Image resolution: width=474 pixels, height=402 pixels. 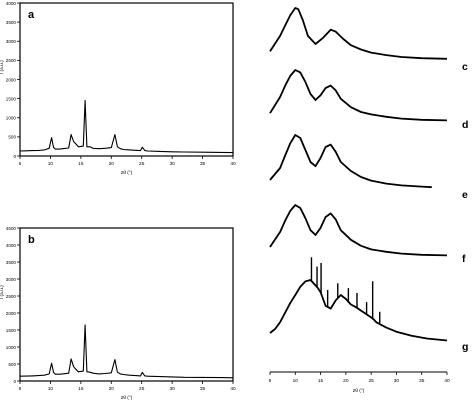 I want to click on curve-e, so click(x=350, y=161).